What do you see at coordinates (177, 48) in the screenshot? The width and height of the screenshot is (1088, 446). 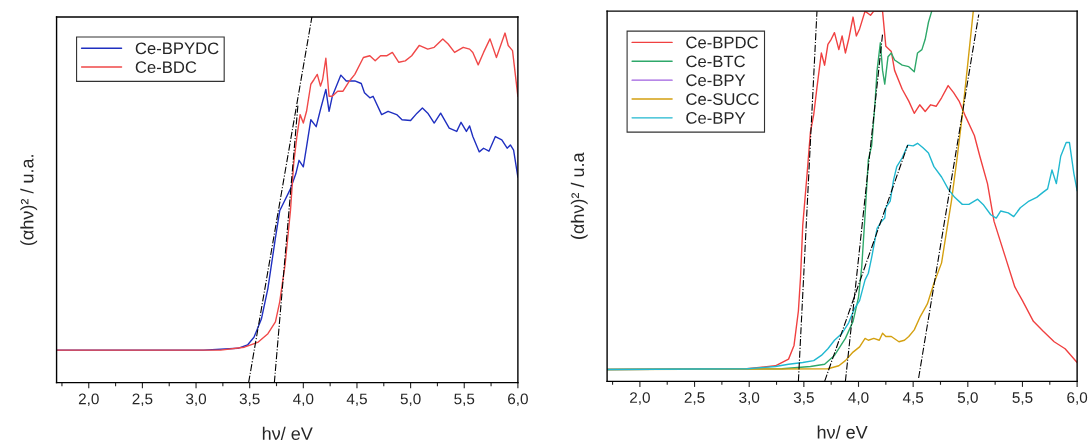 I see `legend-label: Ce-BPYDC` at bounding box center [177, 48].